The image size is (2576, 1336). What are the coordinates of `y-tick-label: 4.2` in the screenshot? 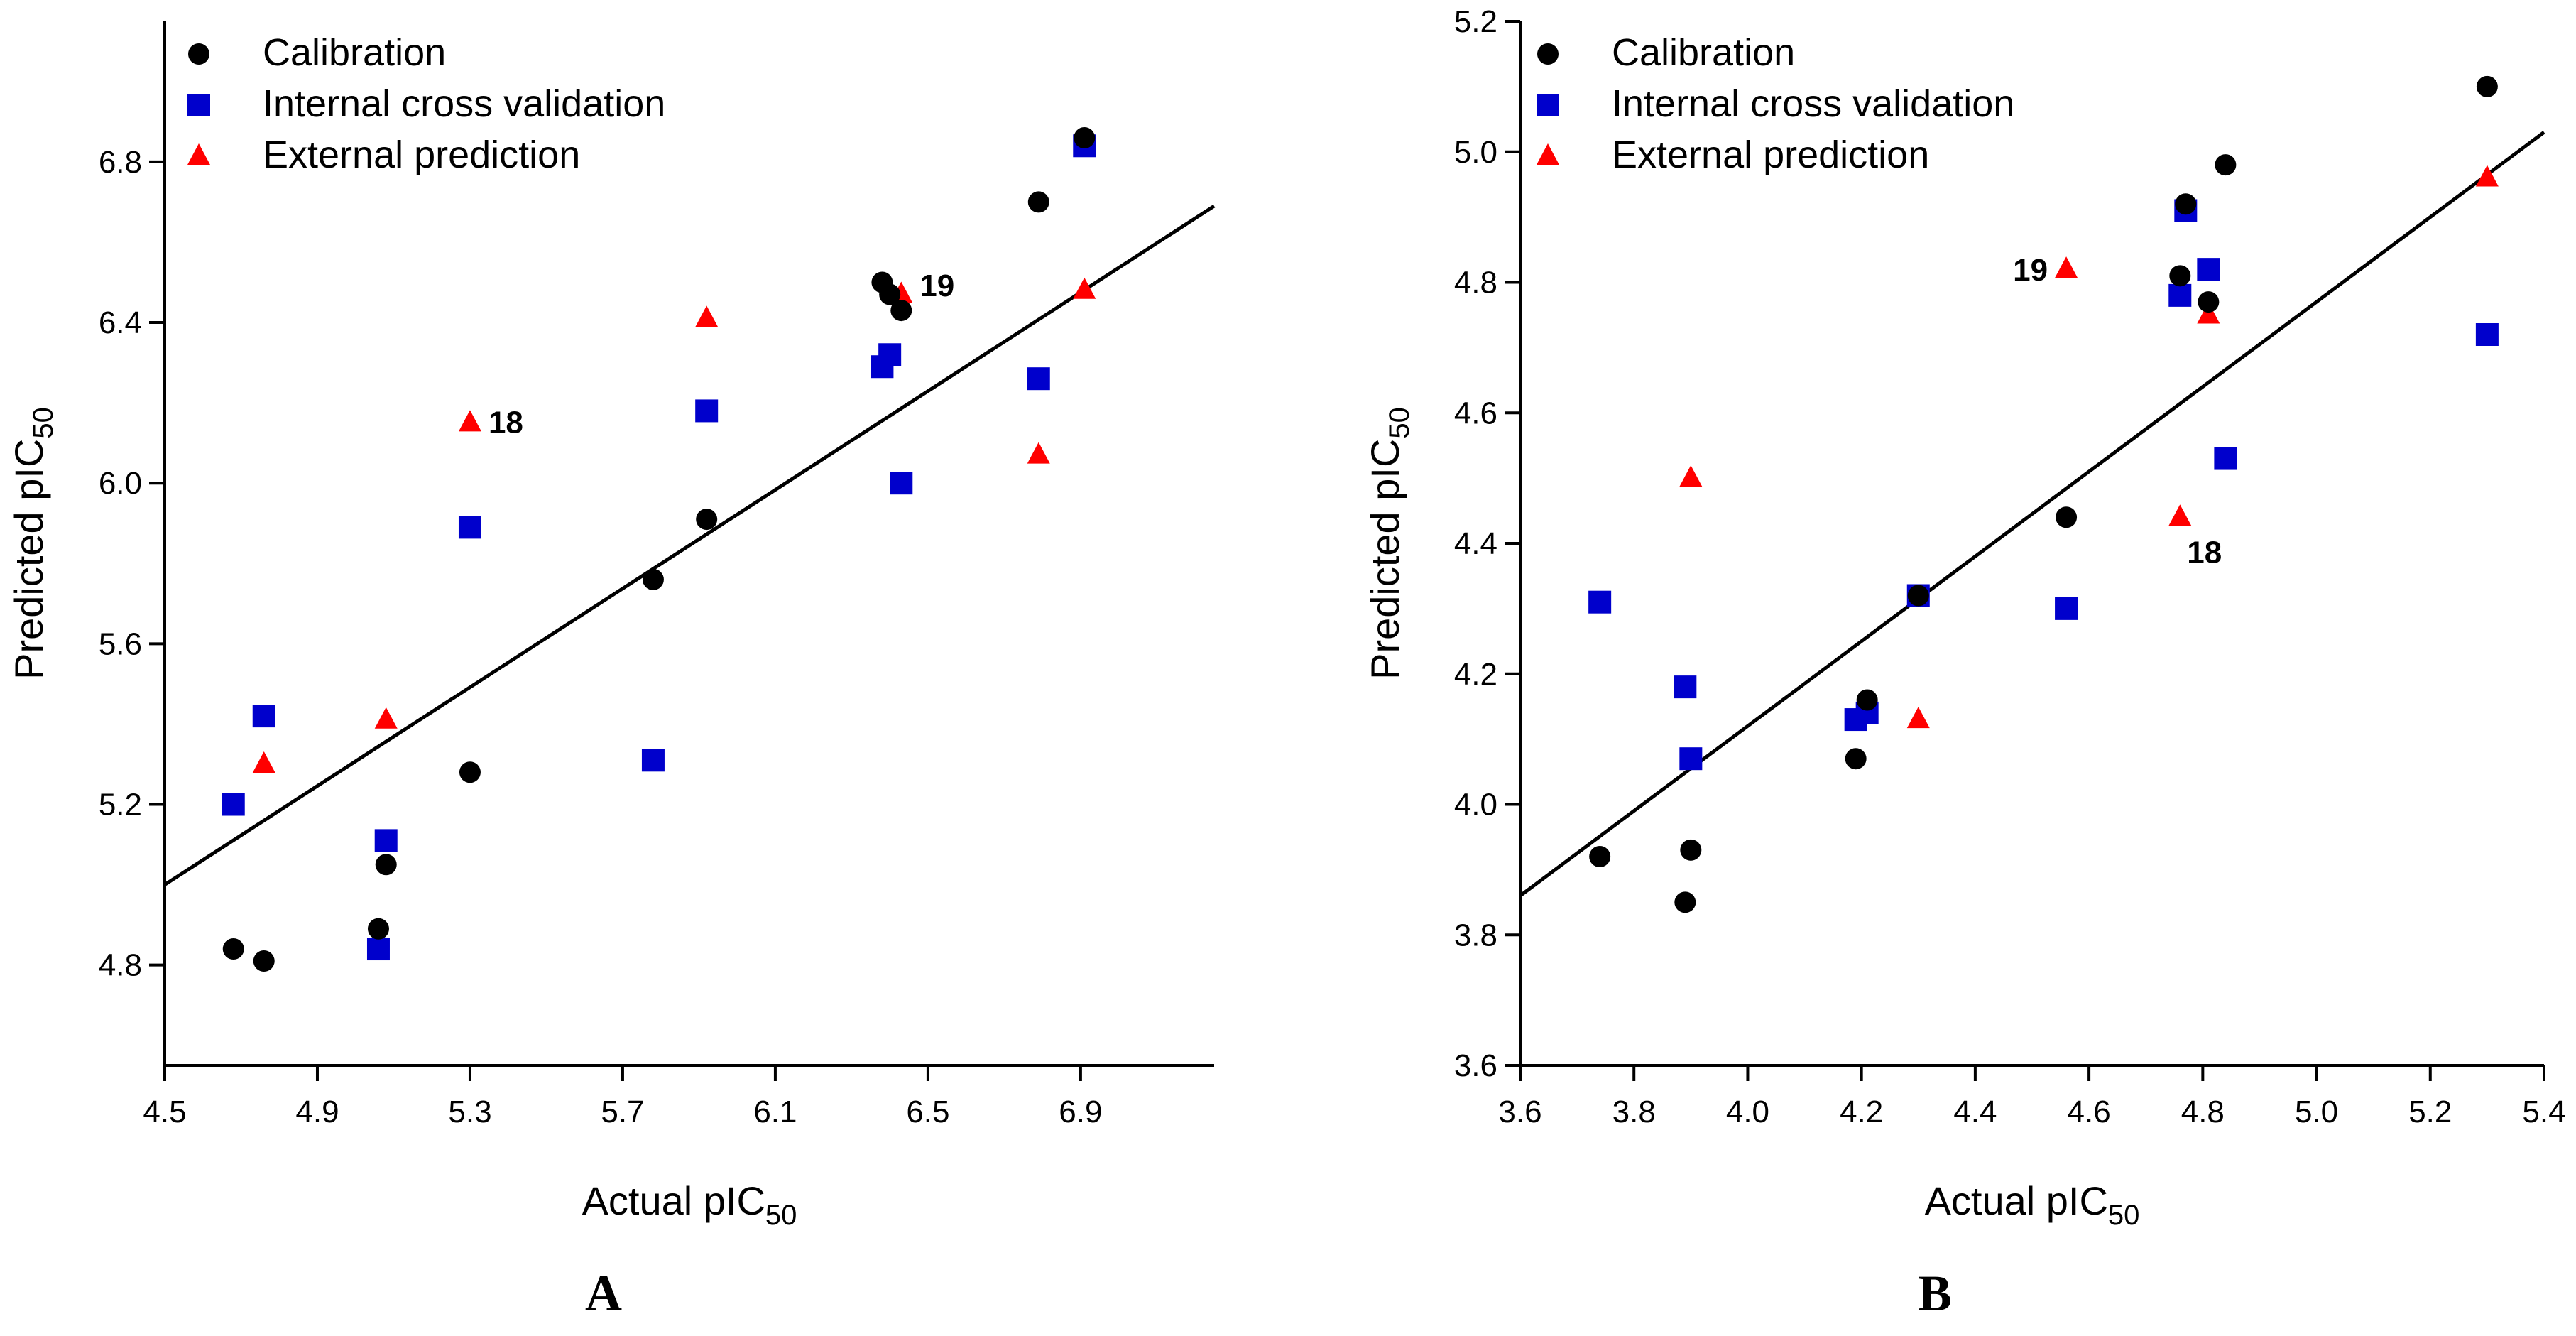 It's located at (1475, 674).